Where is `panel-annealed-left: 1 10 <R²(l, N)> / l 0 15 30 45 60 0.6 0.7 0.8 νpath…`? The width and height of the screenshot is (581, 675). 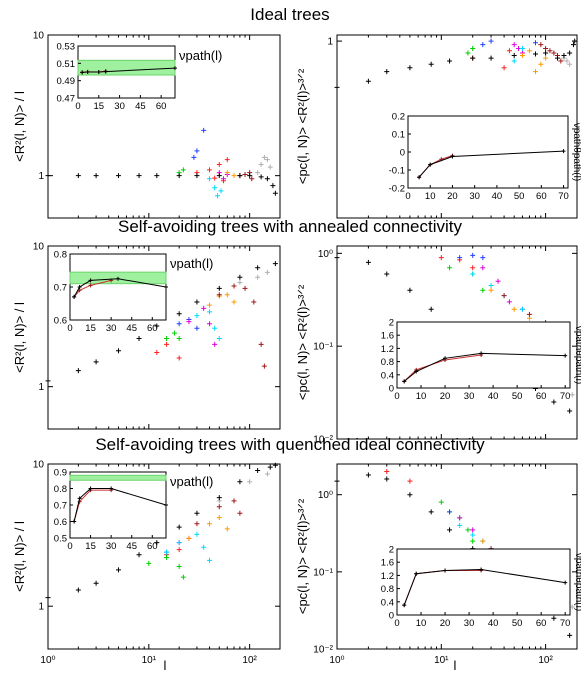 panel-annealed-left: 1 10 <R²(l, N)> / l 0 15 30 45 60 0.6 0.7 0.8 νpath… is located at coordinates (146, 336).